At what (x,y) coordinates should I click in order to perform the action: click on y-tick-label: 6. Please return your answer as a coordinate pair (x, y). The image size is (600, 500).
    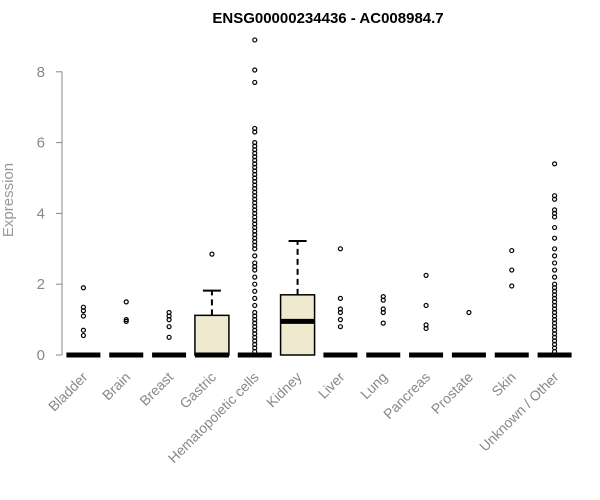
    Looking at the image, I should click on (41, 143).